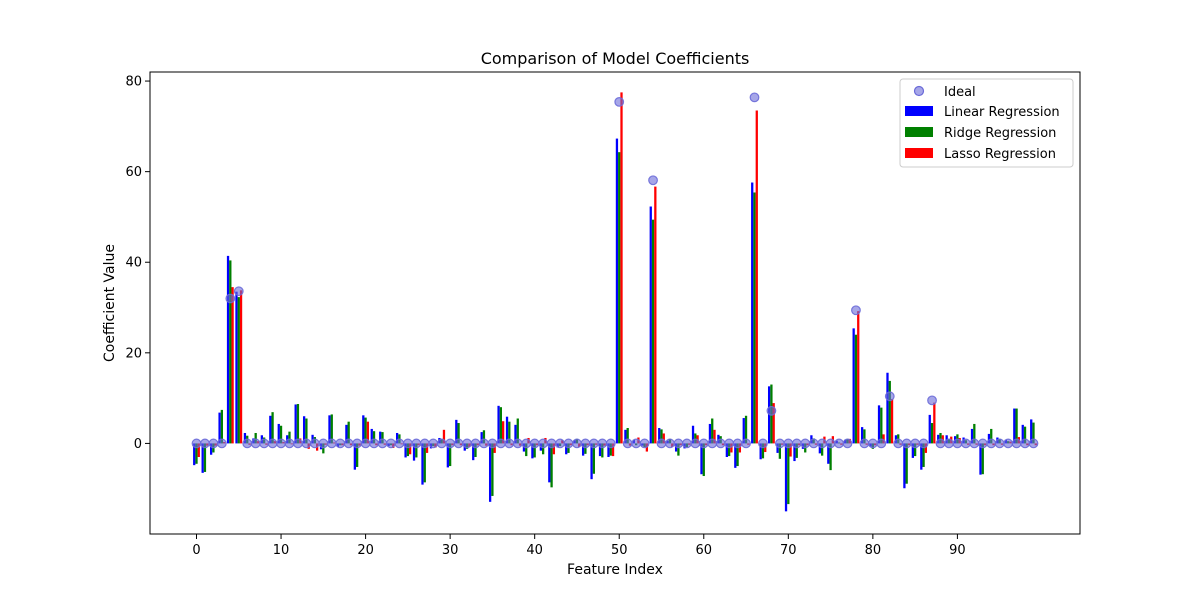  Describe the element at coordinates (137, 263) in the screenshot. I see `y-axis-ticks: 0 20 40 60 80` at that location.